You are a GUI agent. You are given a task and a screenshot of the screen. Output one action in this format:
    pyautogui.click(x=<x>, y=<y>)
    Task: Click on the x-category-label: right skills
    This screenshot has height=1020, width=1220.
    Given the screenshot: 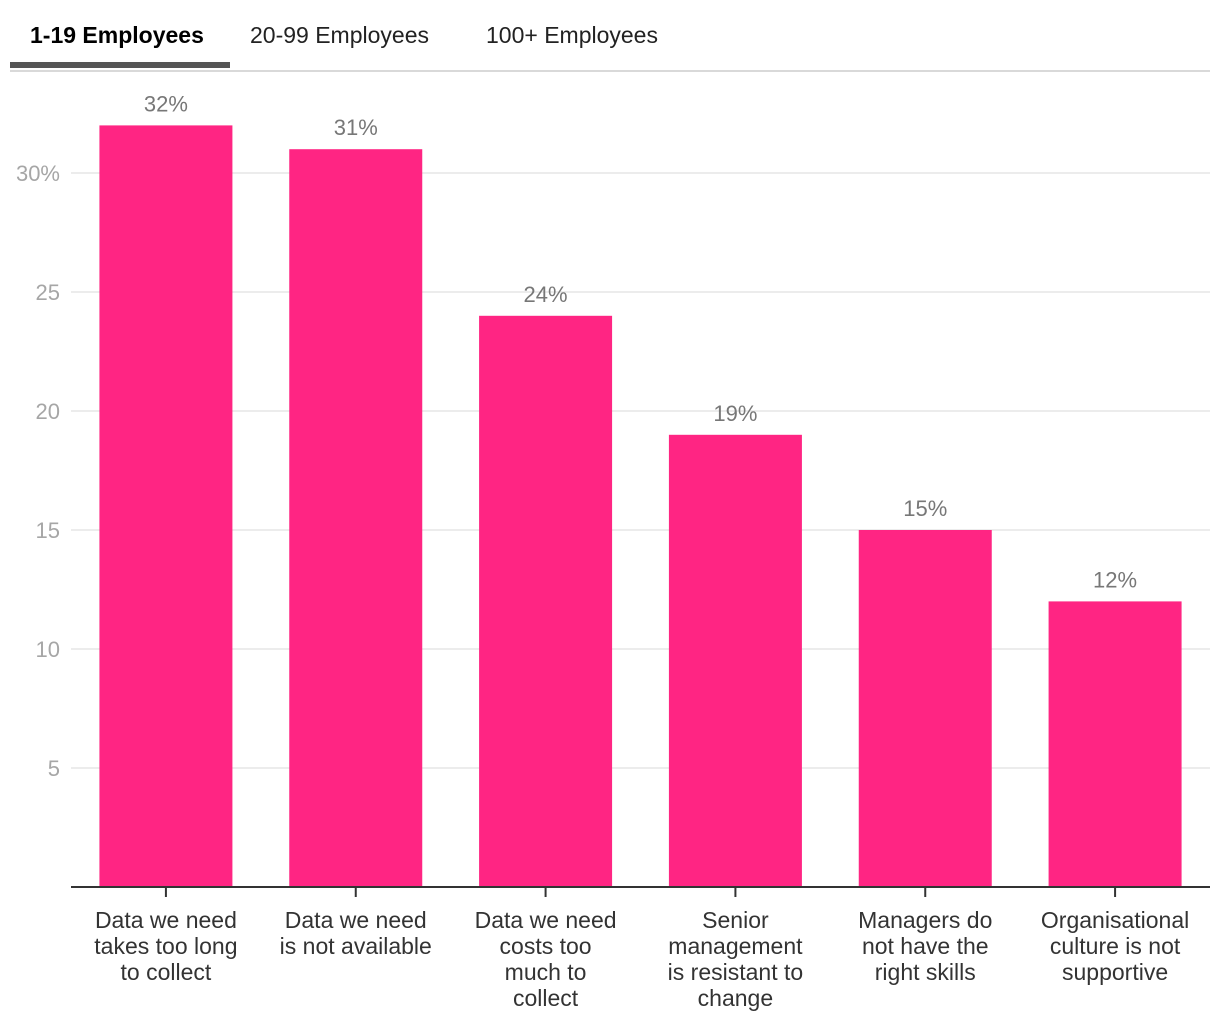 What is the action you would take?
    pyautogui.click(x=925, y=972)
    